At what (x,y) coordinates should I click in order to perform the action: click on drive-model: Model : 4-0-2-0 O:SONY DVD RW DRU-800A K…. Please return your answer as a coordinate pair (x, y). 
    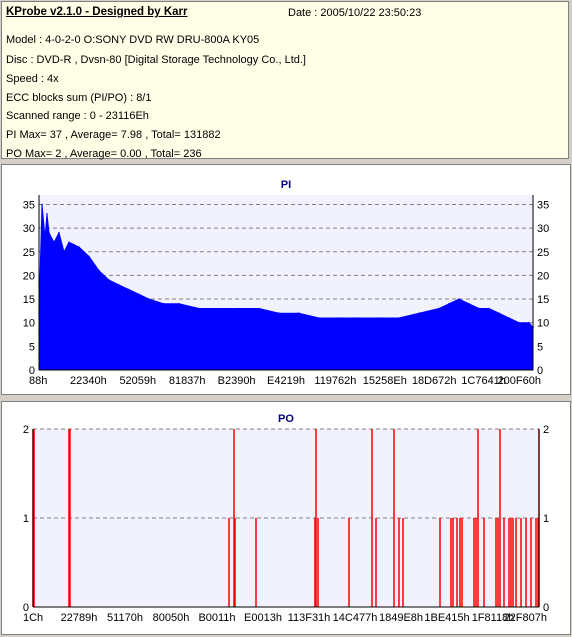
    Looking at the image, I should click on (132, 40).